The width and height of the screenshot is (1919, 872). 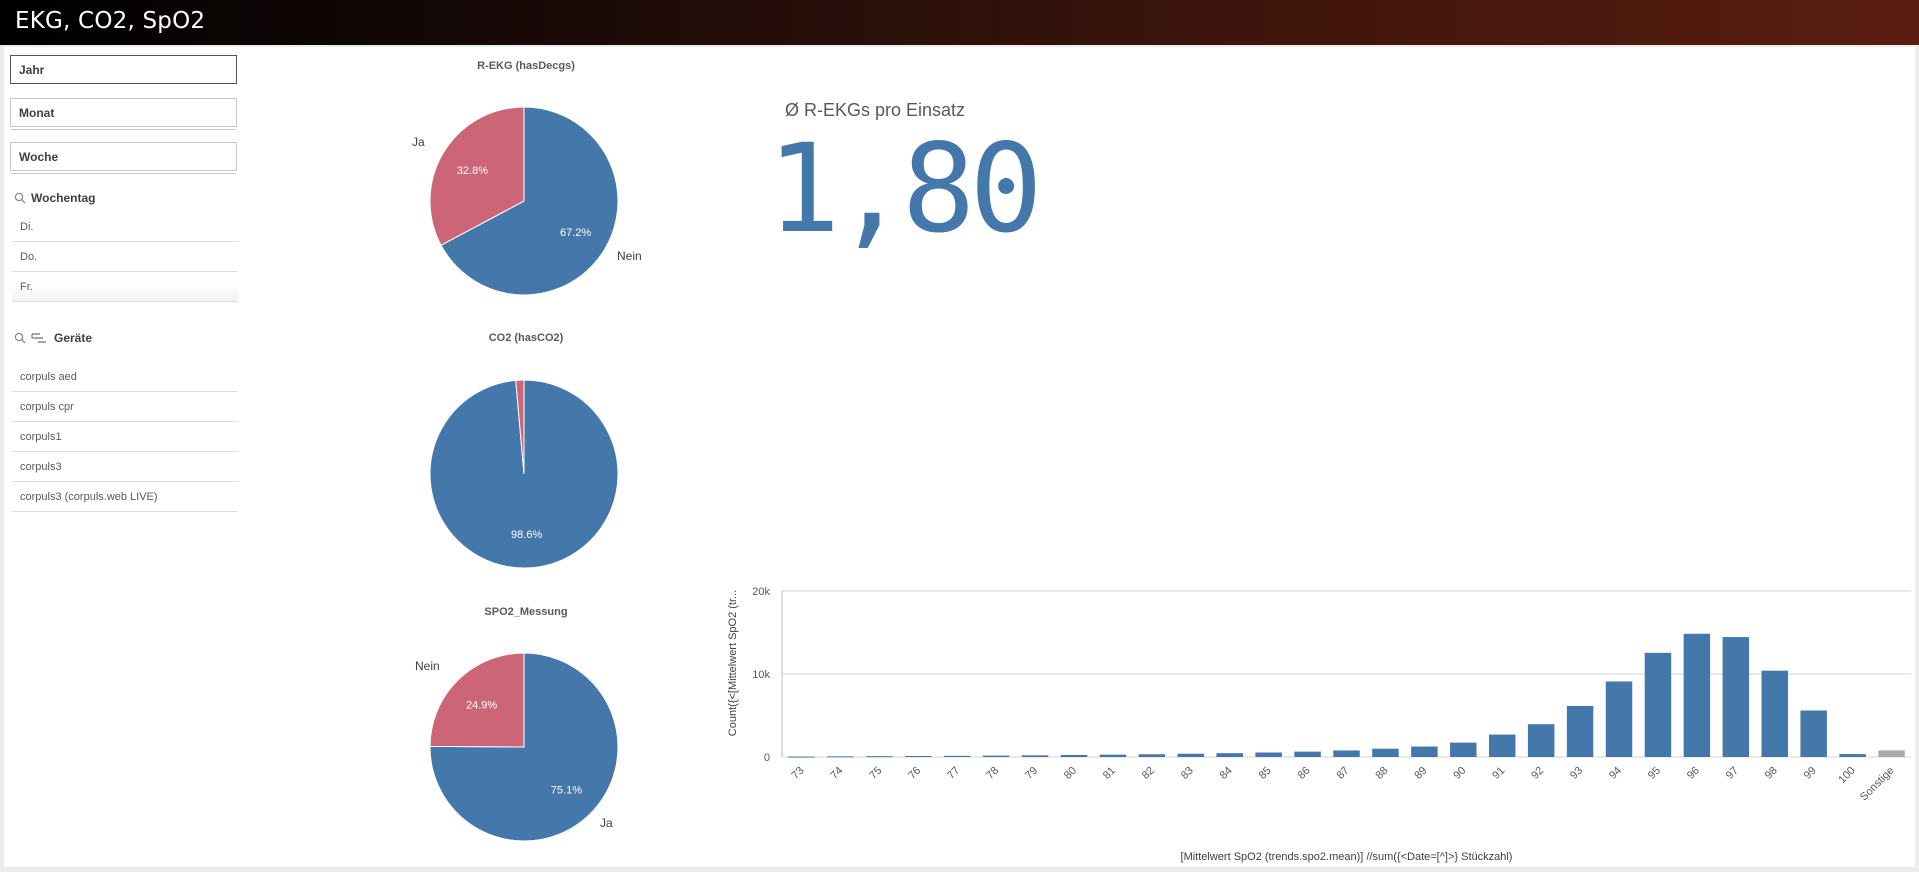 What do you see at coordinates (125, 287) in the screenshot?
I see `list-item-wochentag: Fr.` at bounding box center [125, 287].